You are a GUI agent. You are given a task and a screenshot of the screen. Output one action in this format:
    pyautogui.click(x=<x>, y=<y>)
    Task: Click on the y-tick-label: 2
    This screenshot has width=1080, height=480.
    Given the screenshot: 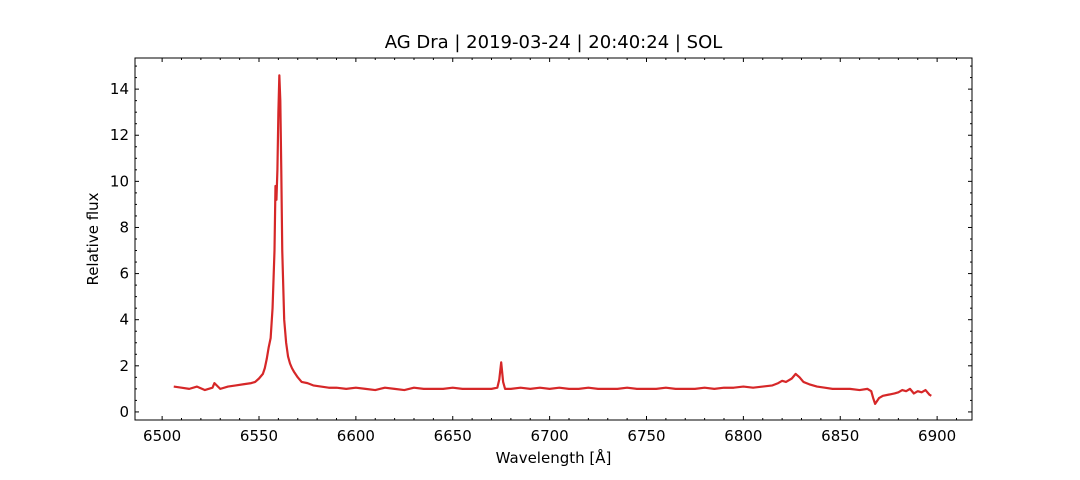 What is the action you would take?
    pyautogui.click(x=124, y=366)
    